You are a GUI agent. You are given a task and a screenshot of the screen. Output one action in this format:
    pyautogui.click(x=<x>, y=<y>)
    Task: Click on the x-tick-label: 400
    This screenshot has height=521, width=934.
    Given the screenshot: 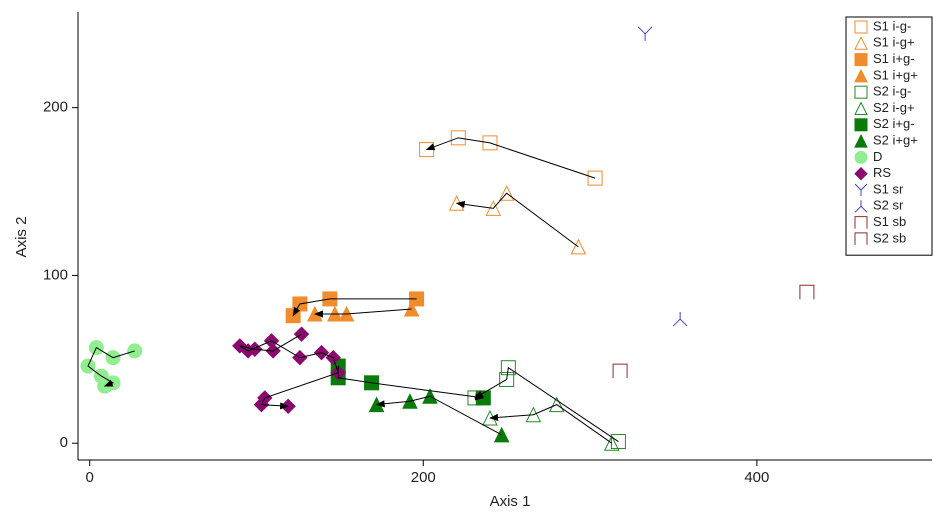 What is the action you would take?
    pyautogui.click(x=756, y=477)
    